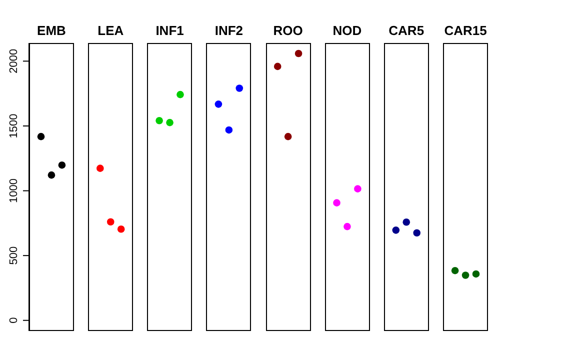 The width and height of the screenshot is (576, 360). Describe the element at coordinates (347, 30) in the screenshot. I see `x-tick-label: NOD` at that location.